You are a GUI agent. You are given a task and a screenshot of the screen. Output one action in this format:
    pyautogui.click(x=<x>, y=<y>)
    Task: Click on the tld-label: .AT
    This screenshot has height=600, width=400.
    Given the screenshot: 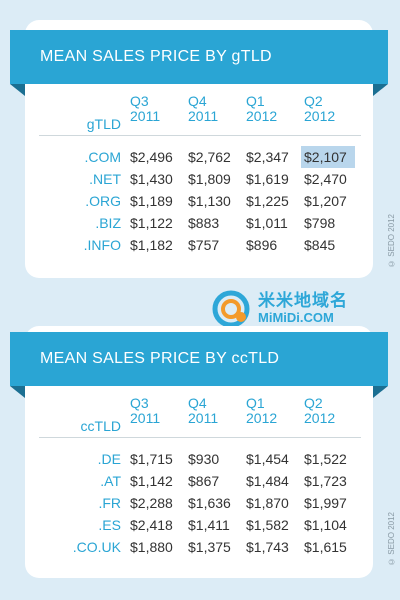 What is the action you would take?
    pyautogui.click(x=110, y=481)
    